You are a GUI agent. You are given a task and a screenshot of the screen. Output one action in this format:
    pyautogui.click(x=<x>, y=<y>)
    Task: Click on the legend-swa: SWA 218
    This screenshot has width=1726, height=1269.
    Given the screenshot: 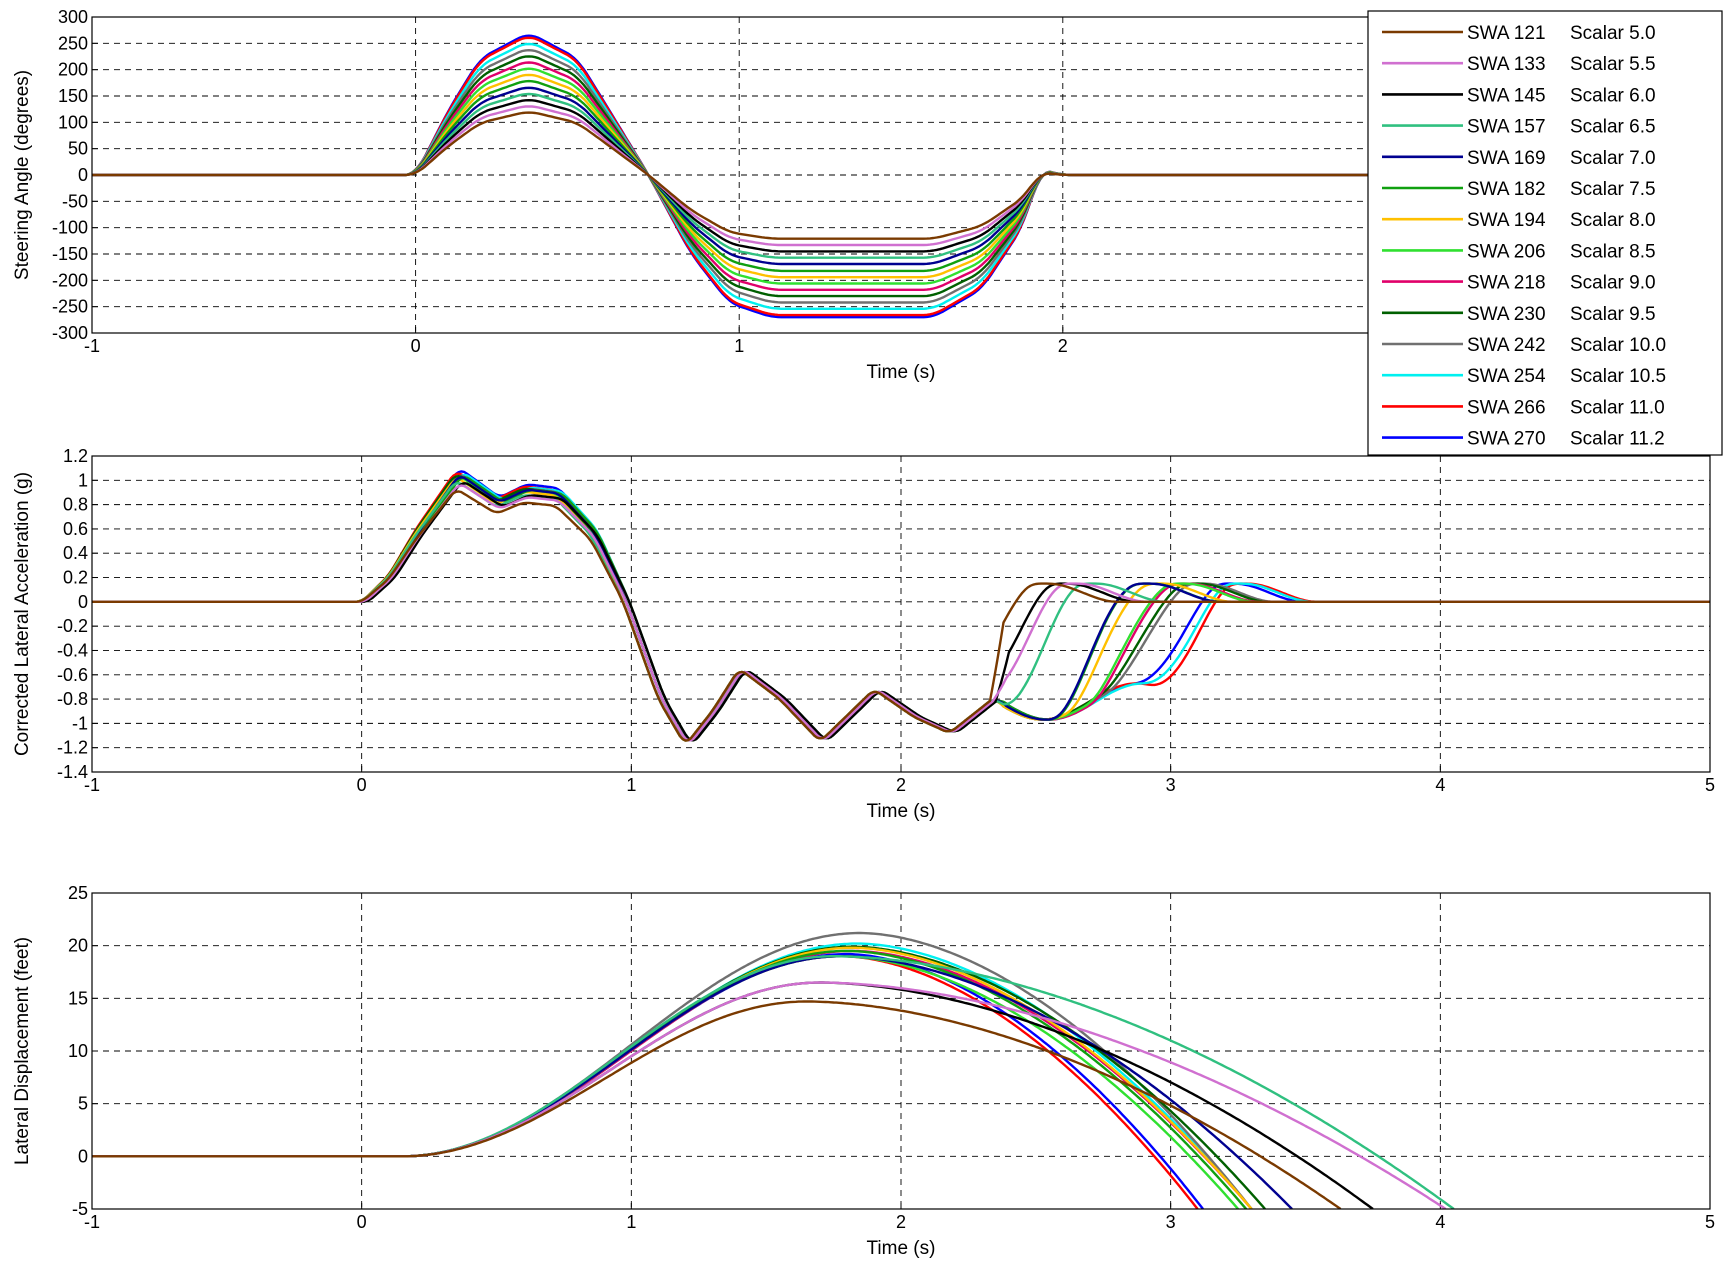 What is the action you would take?
    pyautogui.click(x=1506, y=283)
    